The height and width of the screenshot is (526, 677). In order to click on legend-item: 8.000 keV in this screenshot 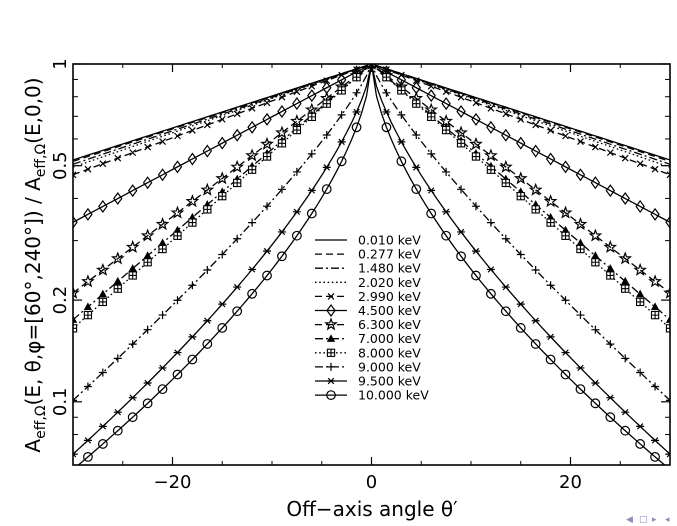, I will do `click(368, 352)`.